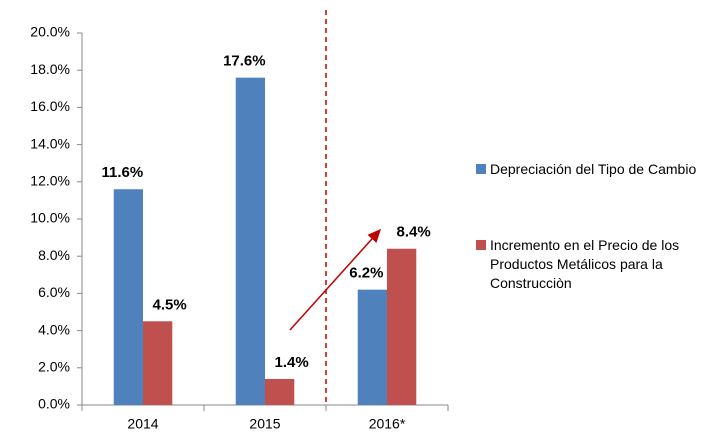  Describe the element at coordinates (50, 106) in the screenshot. I see `y-tick-label: 16.0%` at that location.